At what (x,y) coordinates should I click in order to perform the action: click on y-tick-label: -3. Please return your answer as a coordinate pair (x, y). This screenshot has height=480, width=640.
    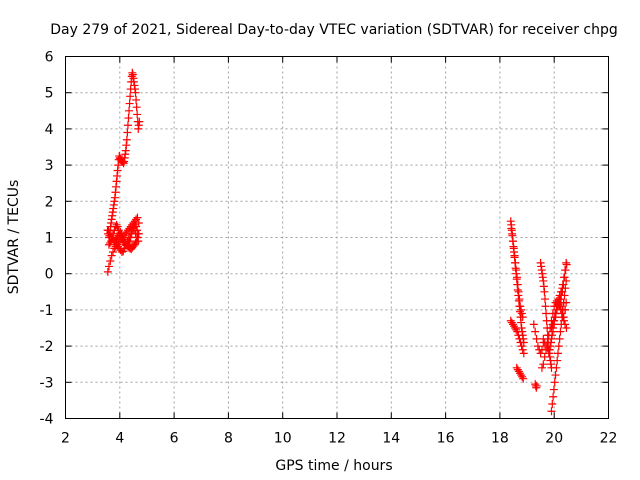
    Looking at the image, I should click on (47, 383).